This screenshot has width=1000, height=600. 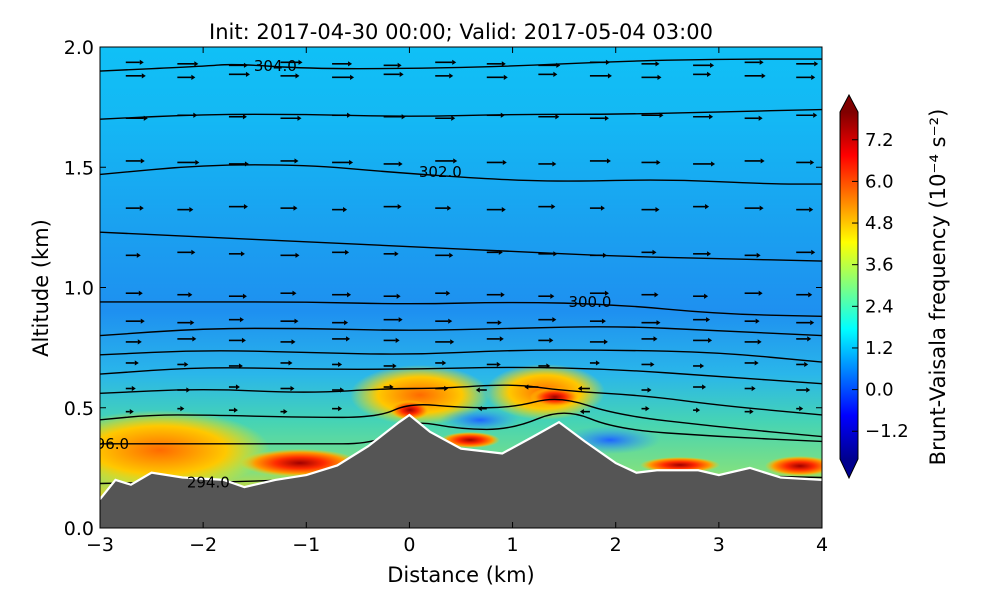 I want to click on field-warm-patch, so click(x=185, y=450).